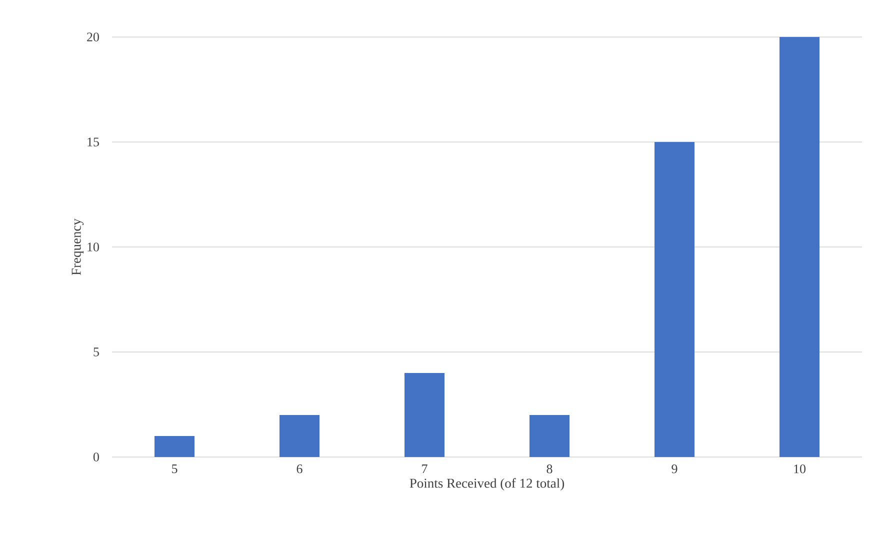 Image resolution: width=892 pixels, height=551 pixels. Describe the element at coordinates (96, 457) in the screenshot. I see `y-tick-label: 0` at that location.